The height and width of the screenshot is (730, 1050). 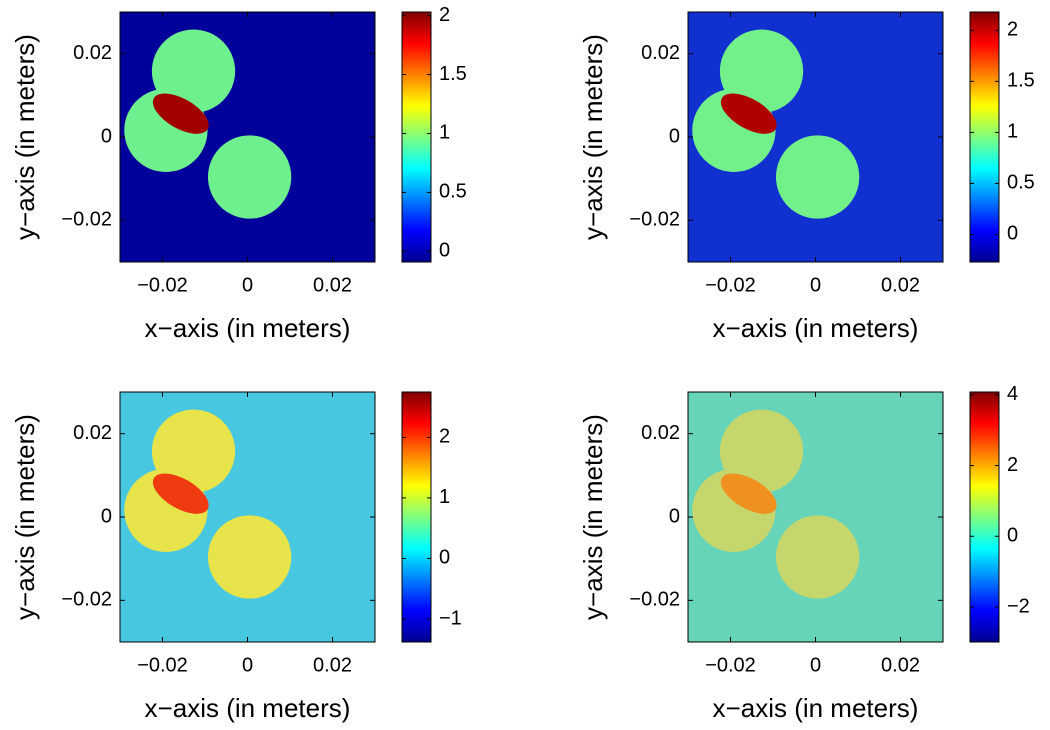 I want to click on colorbar-tick-label: 4, so click(x=1012, y=394).